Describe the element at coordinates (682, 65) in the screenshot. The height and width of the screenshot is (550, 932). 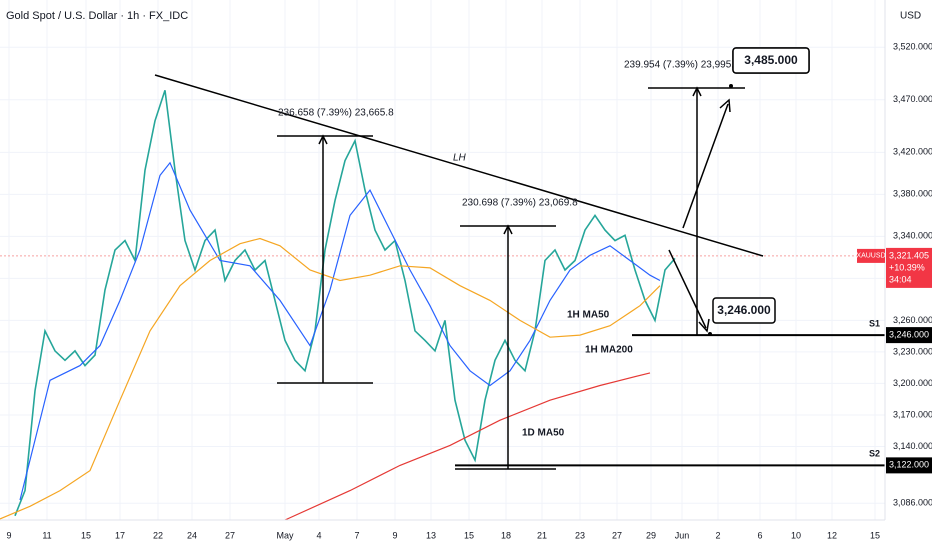
I see `measure-label: 239.954 (7.39%) 23,995.4` at that location.